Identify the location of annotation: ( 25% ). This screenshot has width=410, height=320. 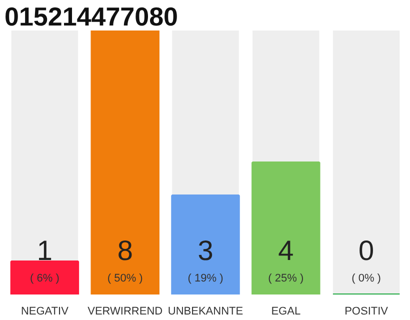
(286, 278).